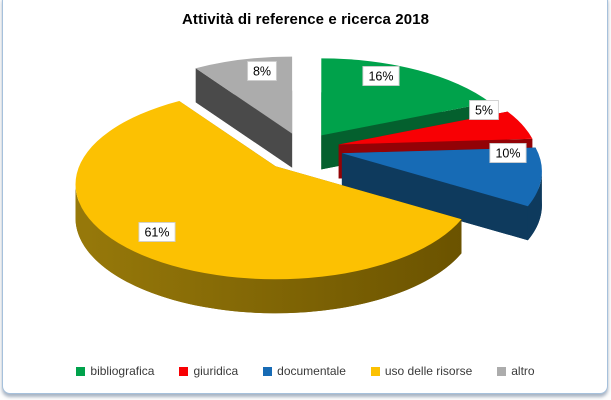  Describe the element at coordinates (311, 371) in the screenshot. I see `legend-label: documentale` at that location.